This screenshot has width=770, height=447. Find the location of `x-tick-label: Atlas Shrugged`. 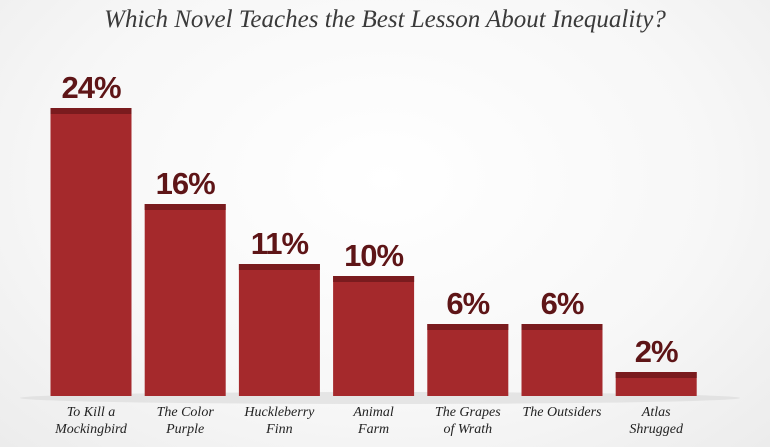

x-tick-label: Atlas Shrugged is located at coordinates (656, 421).